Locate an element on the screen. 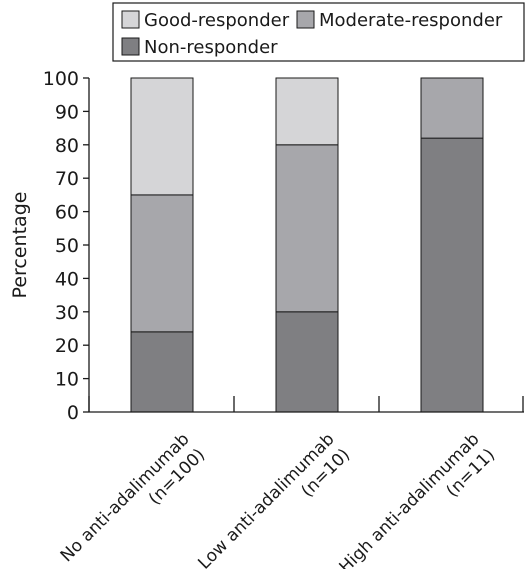  y-tick-label-20: 20 is located at coordinates (67, 346).